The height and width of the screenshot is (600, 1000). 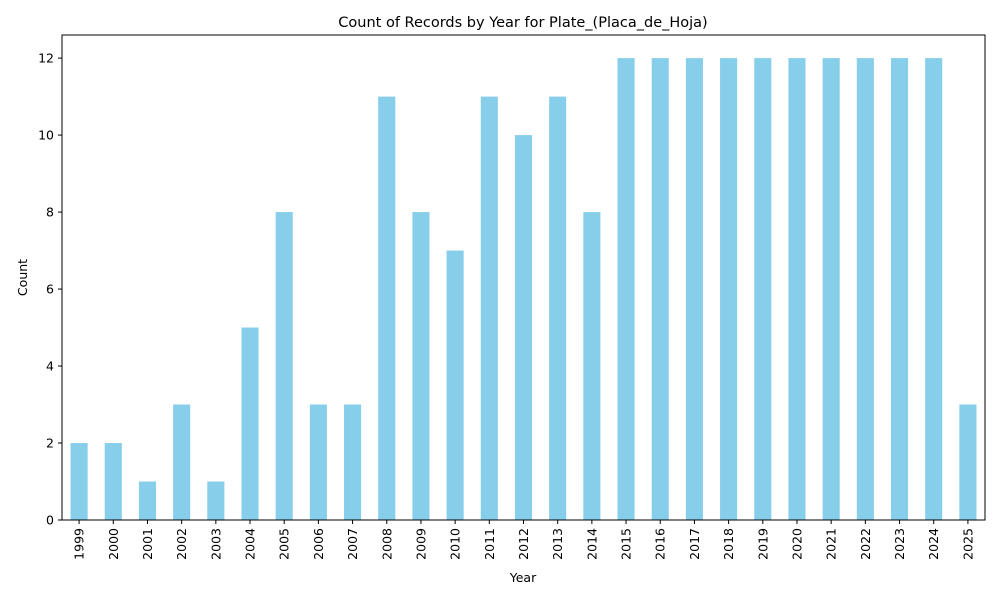 What do you see at coordinates (762, 544) in the screenshot?
I see `x-tick-label: 2019` at bounding box center [762, 544].